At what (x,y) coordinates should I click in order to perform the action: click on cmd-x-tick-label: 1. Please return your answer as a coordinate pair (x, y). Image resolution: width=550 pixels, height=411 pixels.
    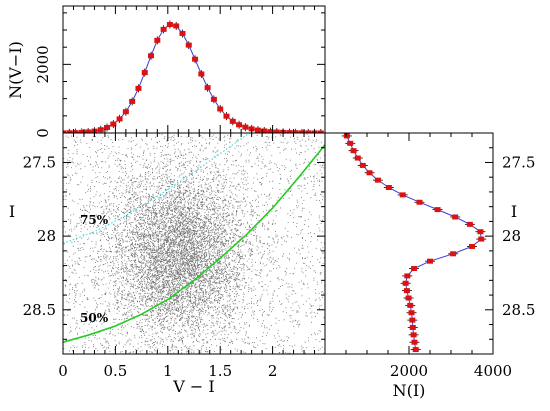
    Looking at the image, I should click on (168, 371).